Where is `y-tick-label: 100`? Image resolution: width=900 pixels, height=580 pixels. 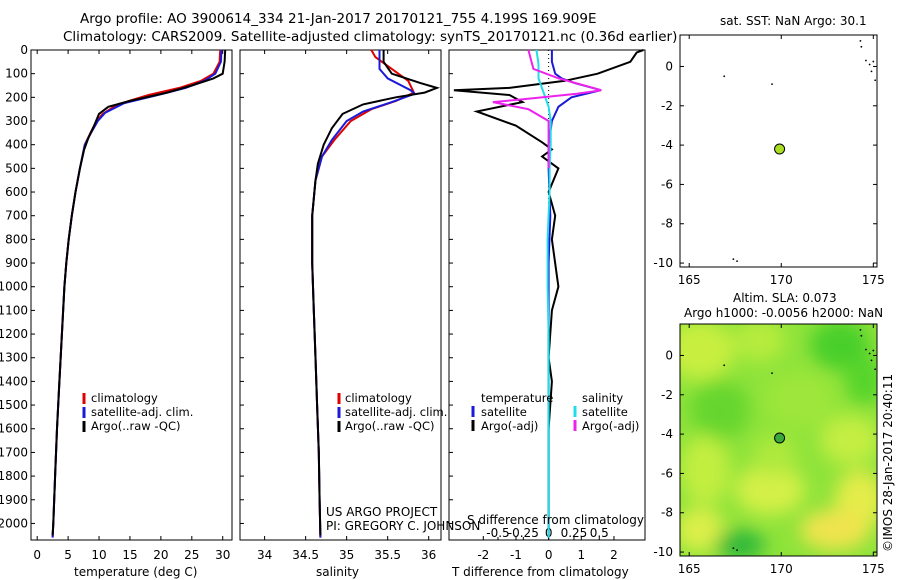 y-tick-label: 100 is located at coordinates (16, 74).